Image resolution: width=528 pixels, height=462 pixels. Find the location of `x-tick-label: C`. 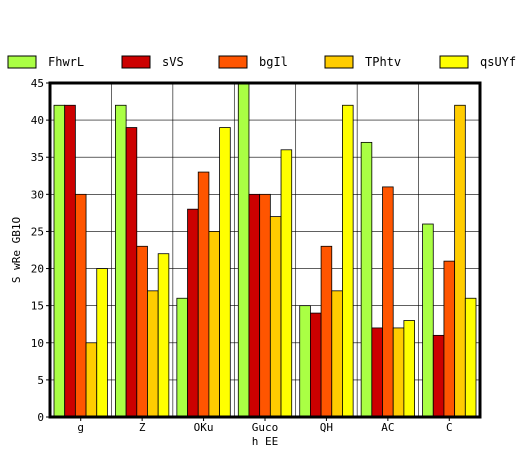

x-tick-label: C is located at coordinates (449, 427).